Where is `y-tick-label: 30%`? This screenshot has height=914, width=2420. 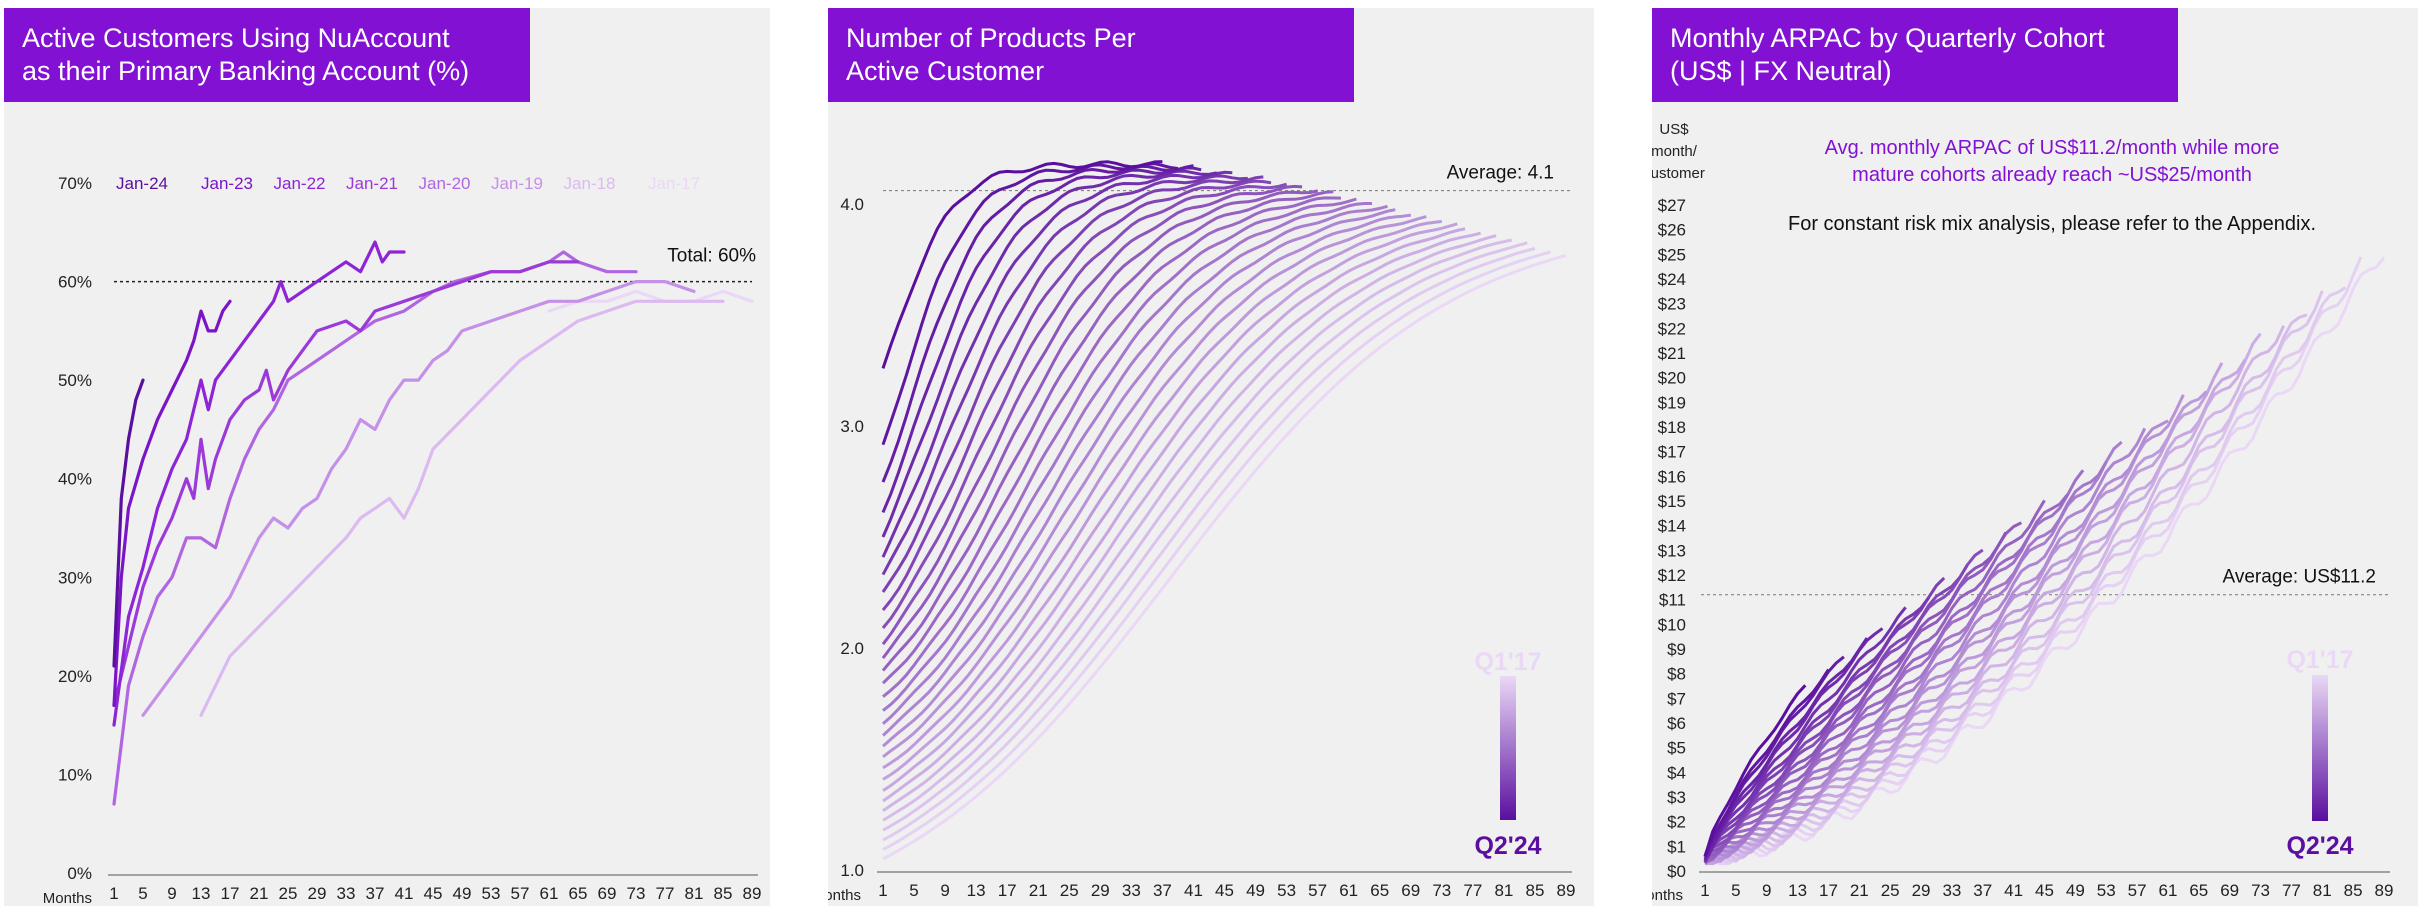 y-tick-label: 30% is located at coordinates (75, 577).